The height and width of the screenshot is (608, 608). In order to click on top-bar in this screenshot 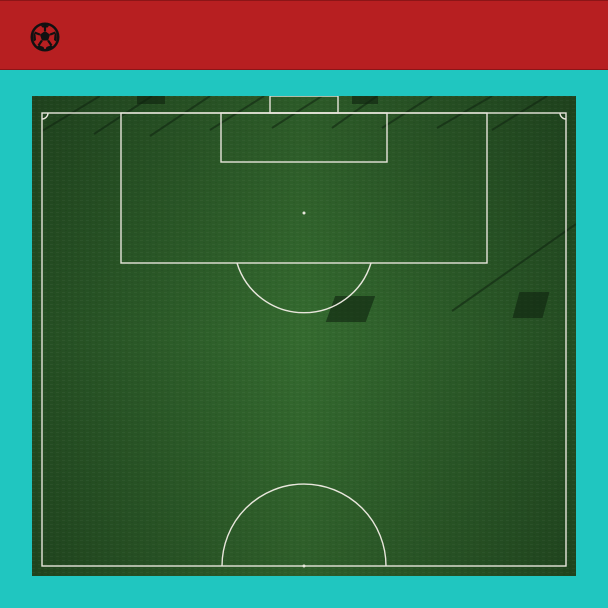, I will do `click(304, 35)`.